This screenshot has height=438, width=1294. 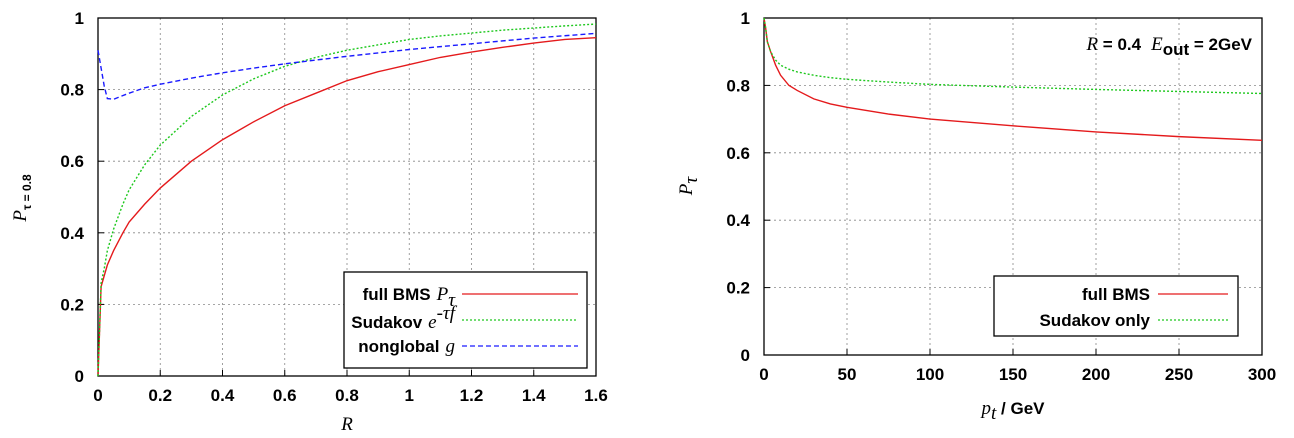 I want to click on left-legend-entry-1: Sudakov e-τf, so click(x=404, y=318).